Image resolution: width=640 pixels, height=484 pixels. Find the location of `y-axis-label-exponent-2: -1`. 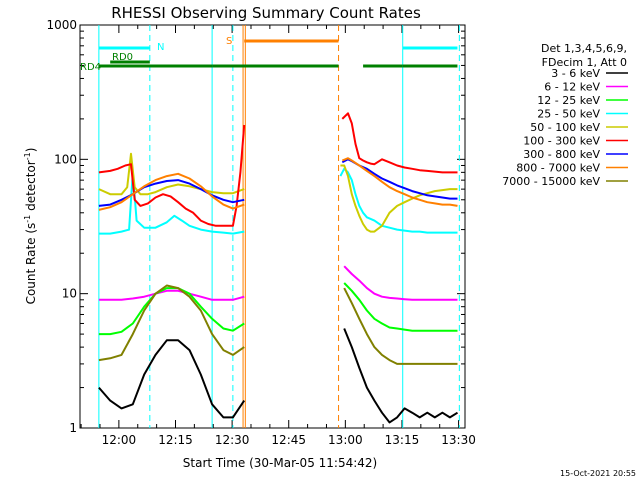

y-axis-label-exponent-2: -1 is located at coordinates (27, 156).